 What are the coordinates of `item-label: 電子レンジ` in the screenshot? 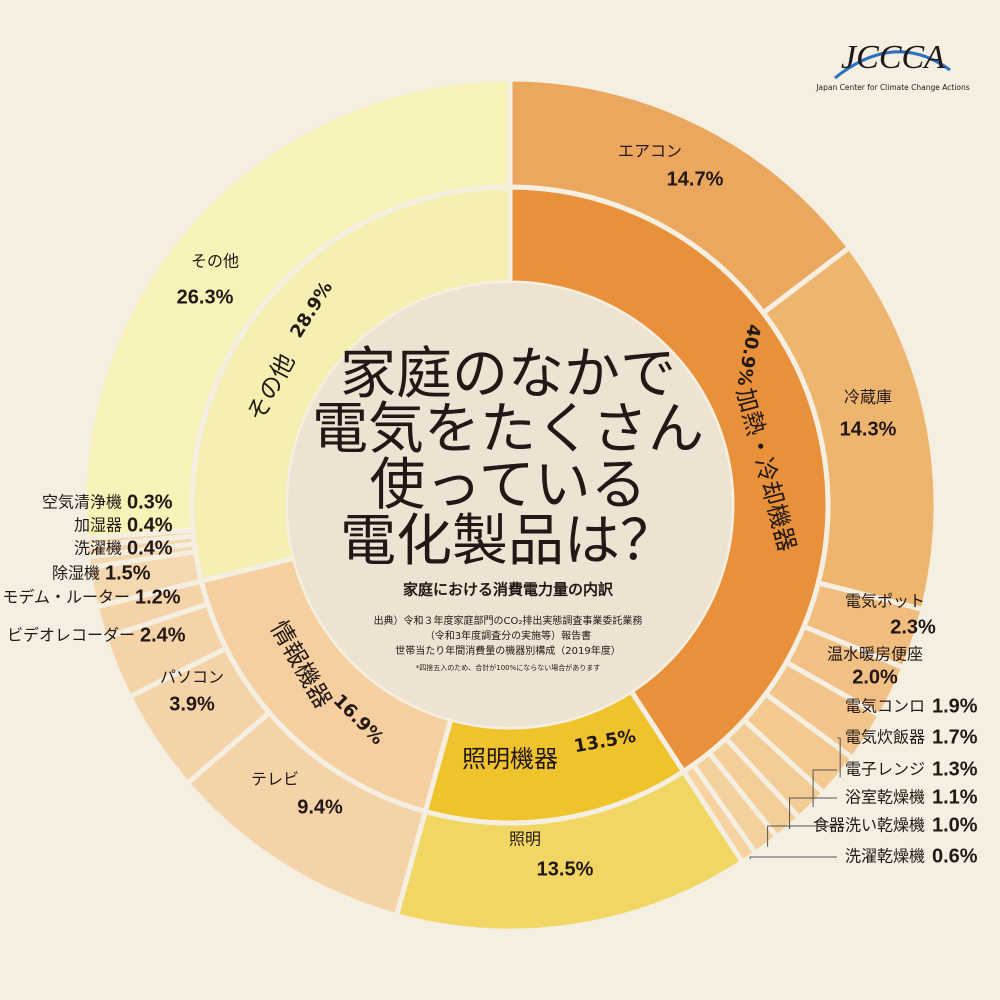 It's located at (885, 769).